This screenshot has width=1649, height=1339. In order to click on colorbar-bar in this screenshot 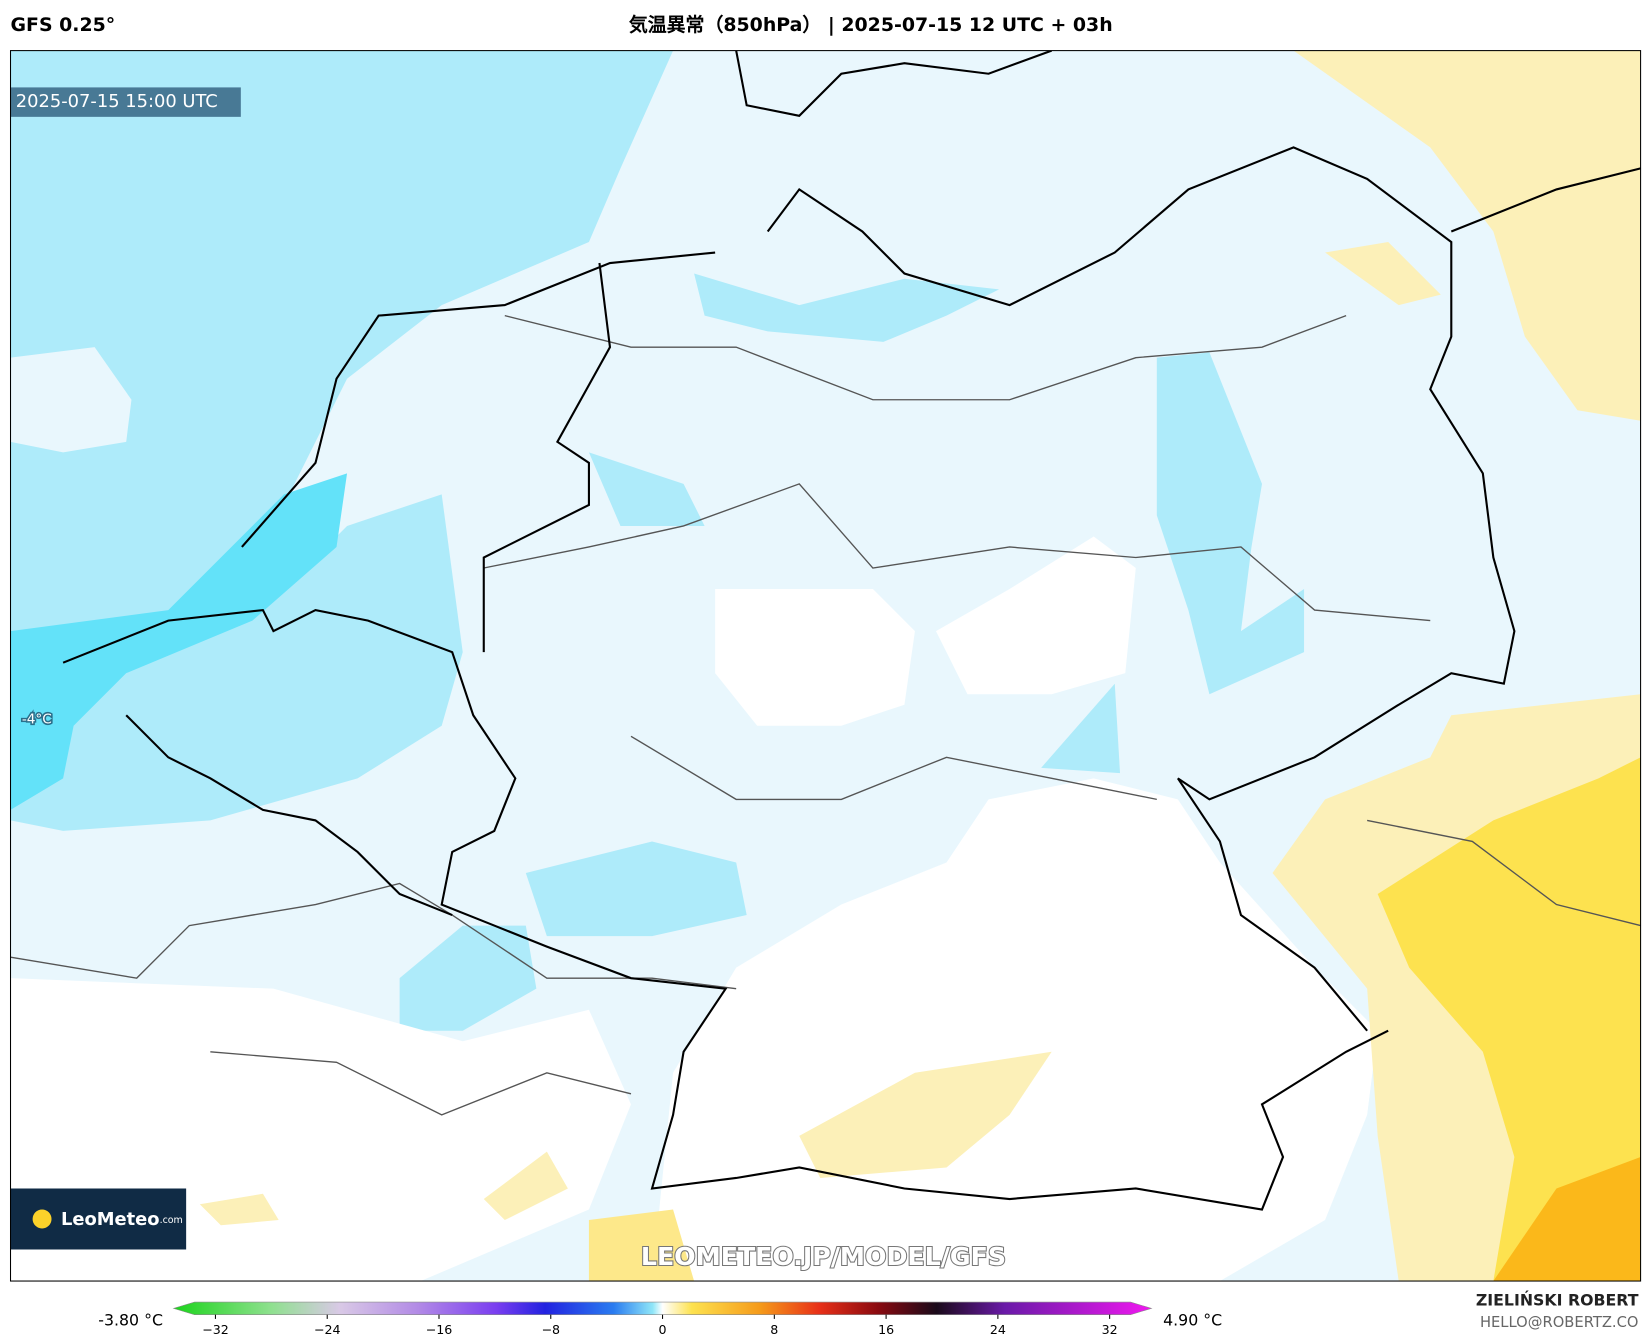, I will do `click(662, 1308)`.